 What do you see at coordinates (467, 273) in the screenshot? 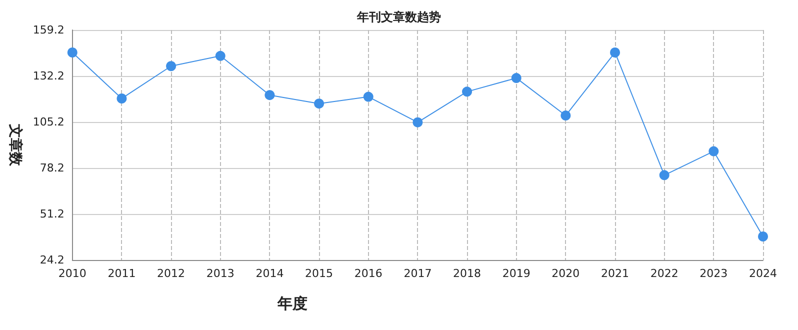
I see `x-tick-label: 2018` at bounding box center [467, 273].